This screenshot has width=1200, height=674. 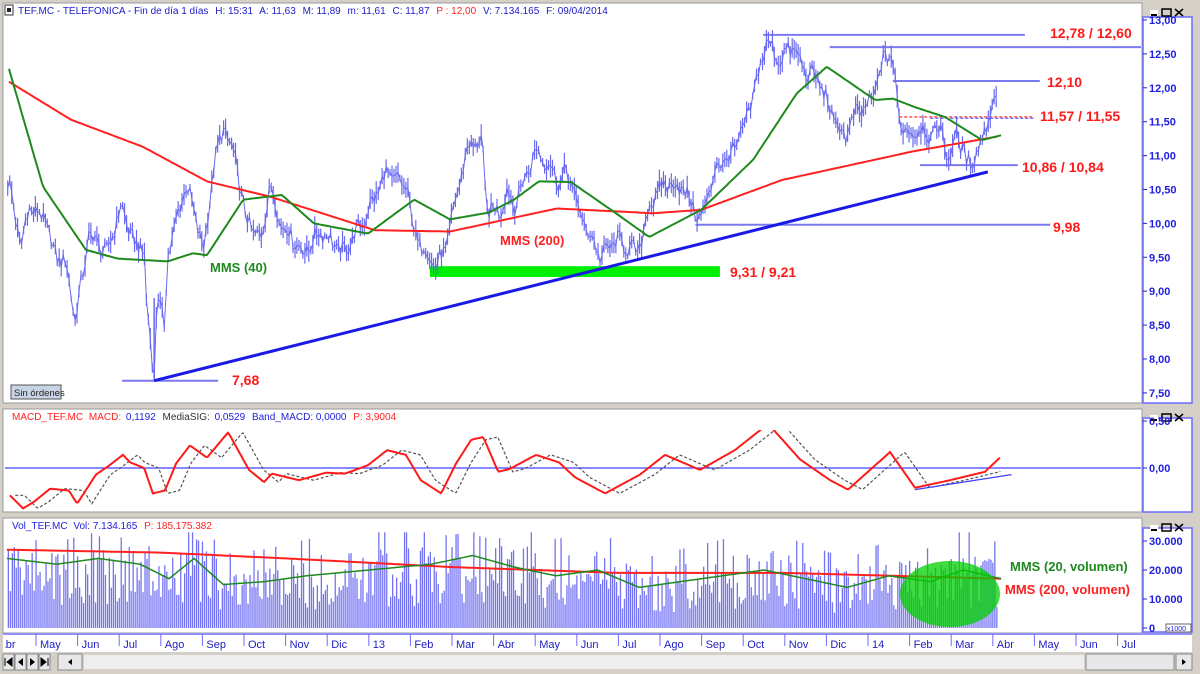 I want to click on orders-button, so click(x=36, y=392).